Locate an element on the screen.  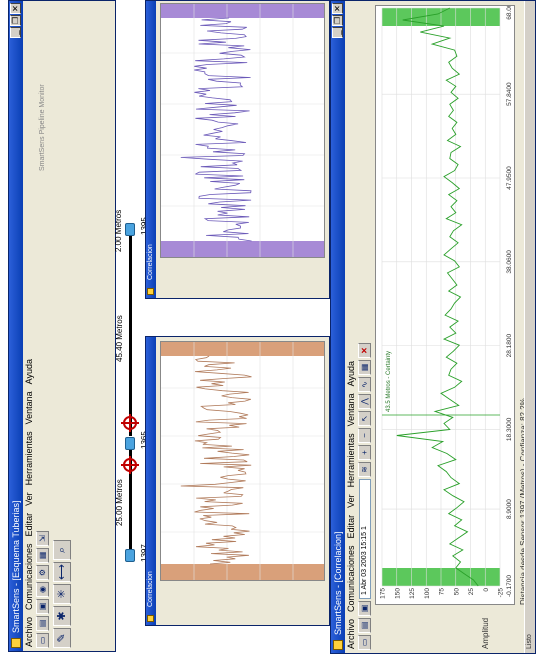
purple-chart is located at coordinates (243, 130).